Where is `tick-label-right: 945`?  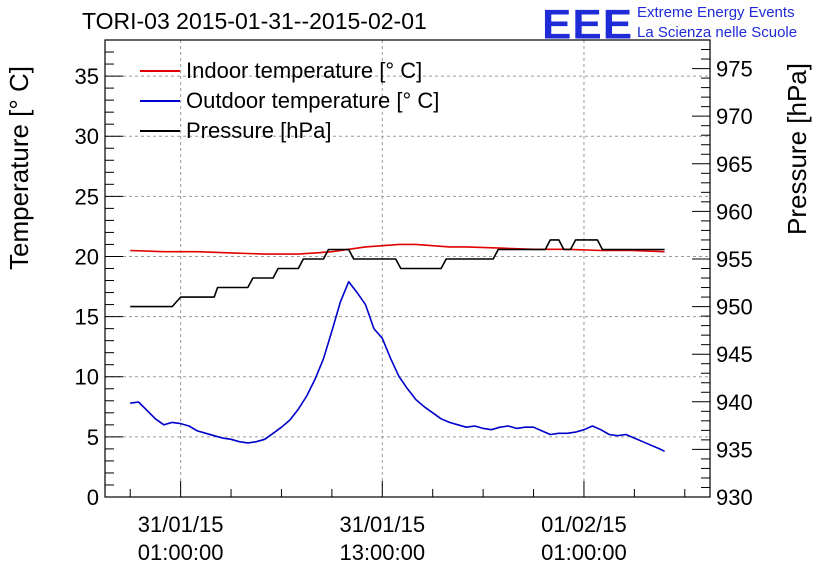
tick-label-right: 945 is located at coordinates (734, 354).